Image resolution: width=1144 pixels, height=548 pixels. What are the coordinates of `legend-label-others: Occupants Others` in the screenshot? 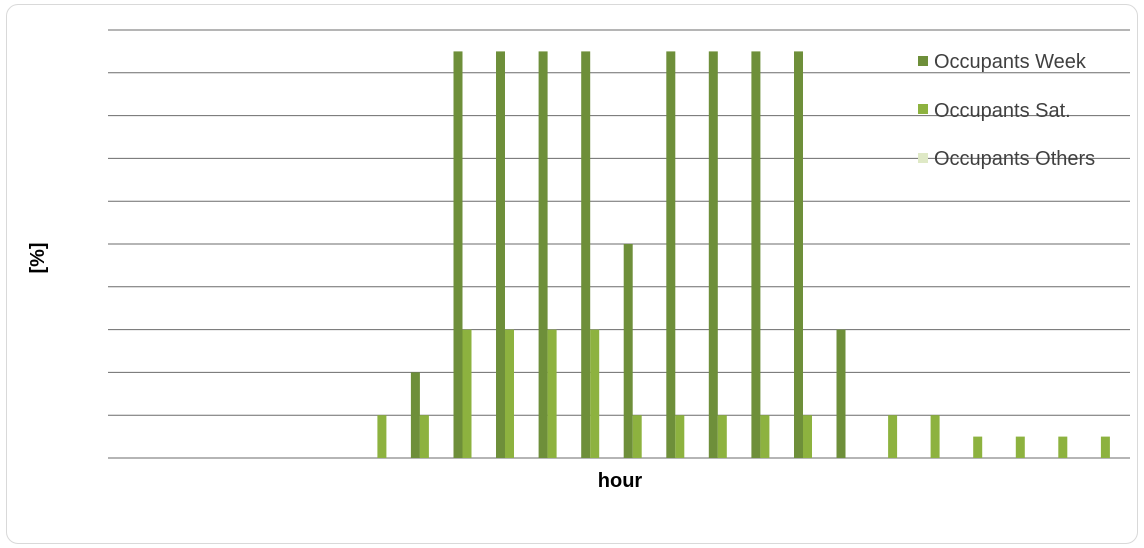 It's located at (1014, 159).